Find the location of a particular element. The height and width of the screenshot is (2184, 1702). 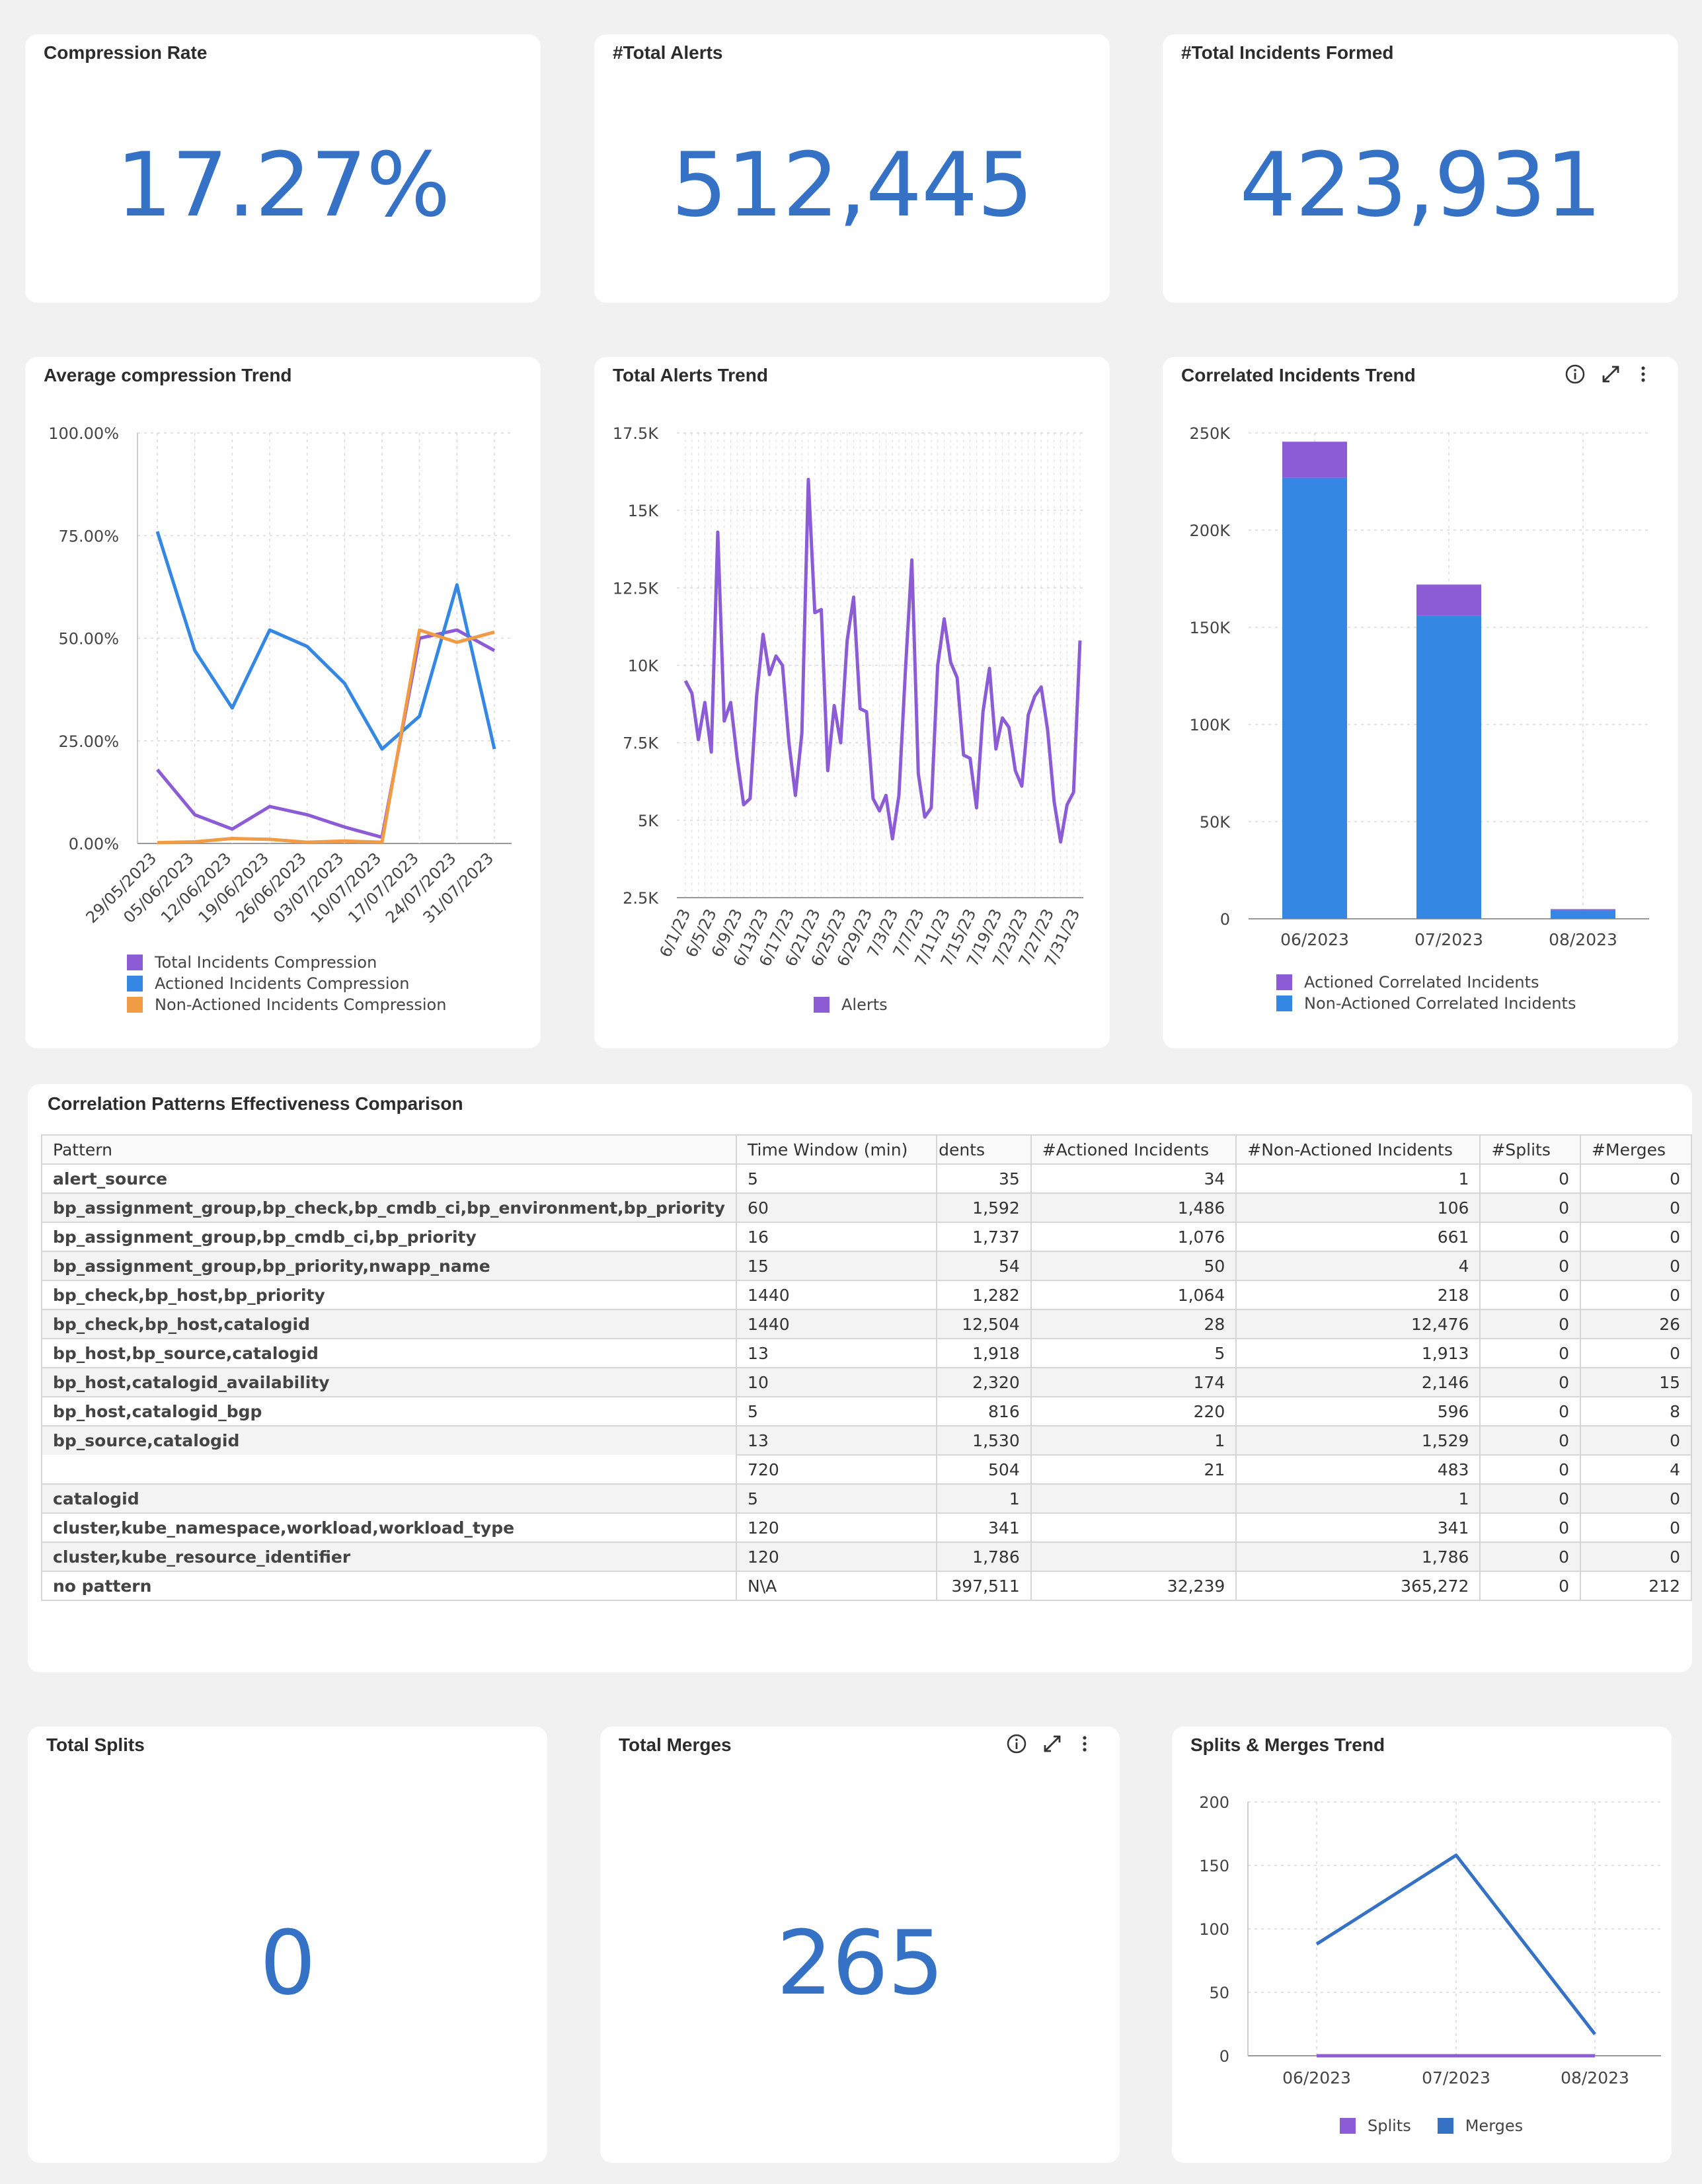

kpi-value: 0 is located at coordinates (287, 1963).